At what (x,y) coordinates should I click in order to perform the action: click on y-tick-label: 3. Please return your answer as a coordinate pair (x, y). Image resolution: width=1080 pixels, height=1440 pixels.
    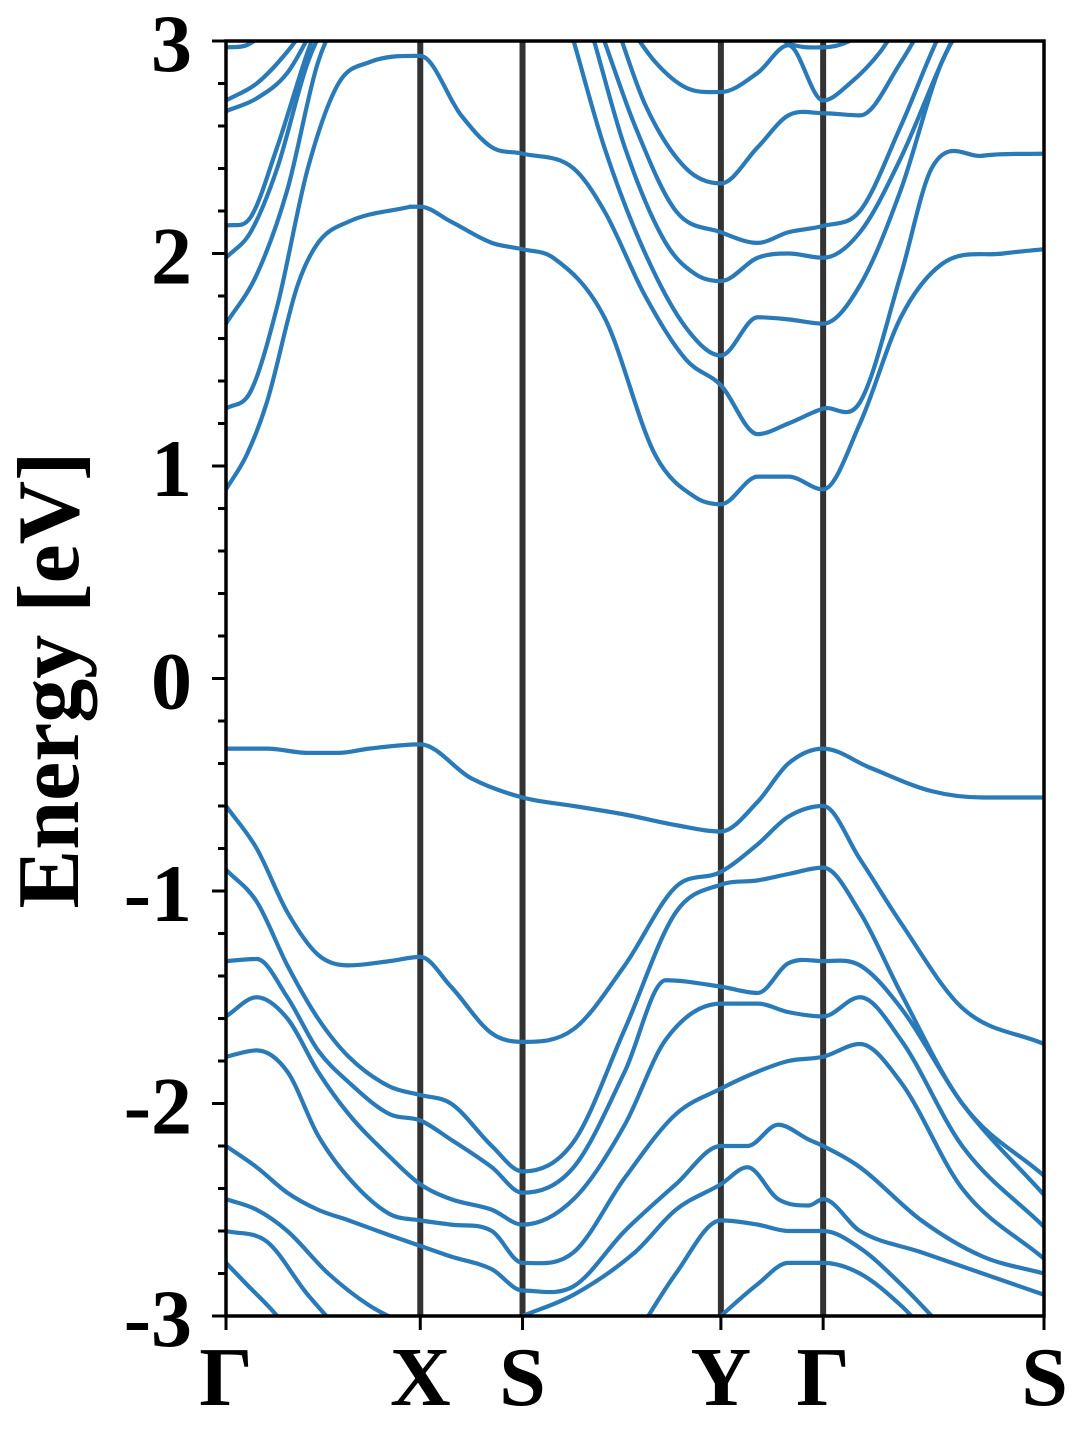
    Looking at the image, I should click on (171, 44).